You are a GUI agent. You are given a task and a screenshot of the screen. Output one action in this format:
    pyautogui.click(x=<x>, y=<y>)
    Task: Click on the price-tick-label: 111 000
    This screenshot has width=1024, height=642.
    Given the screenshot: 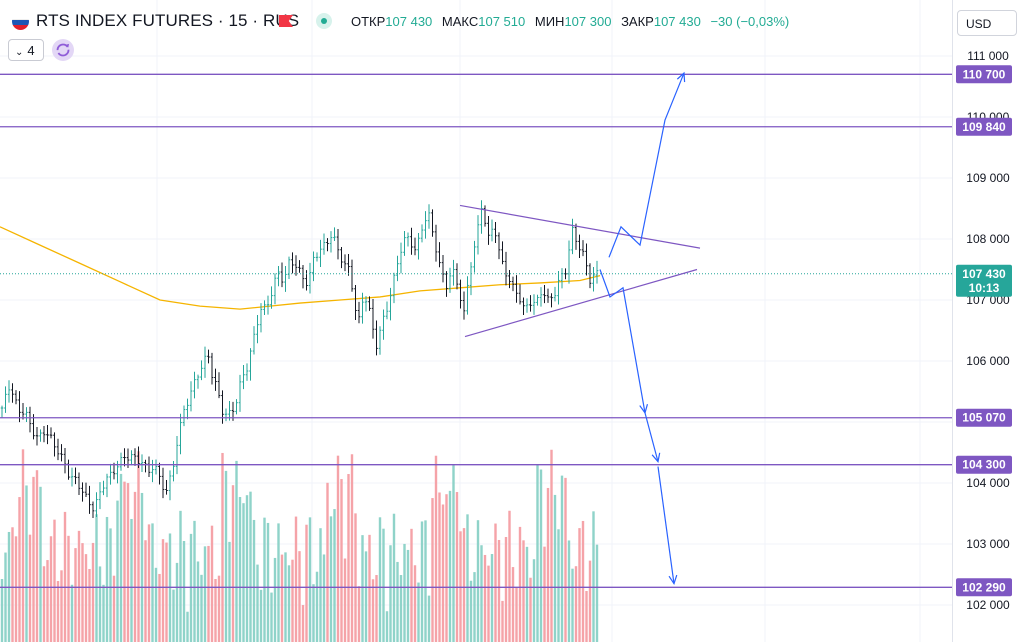 What is the action you would take?
    pyautogui.click(x=988, y=56)
    